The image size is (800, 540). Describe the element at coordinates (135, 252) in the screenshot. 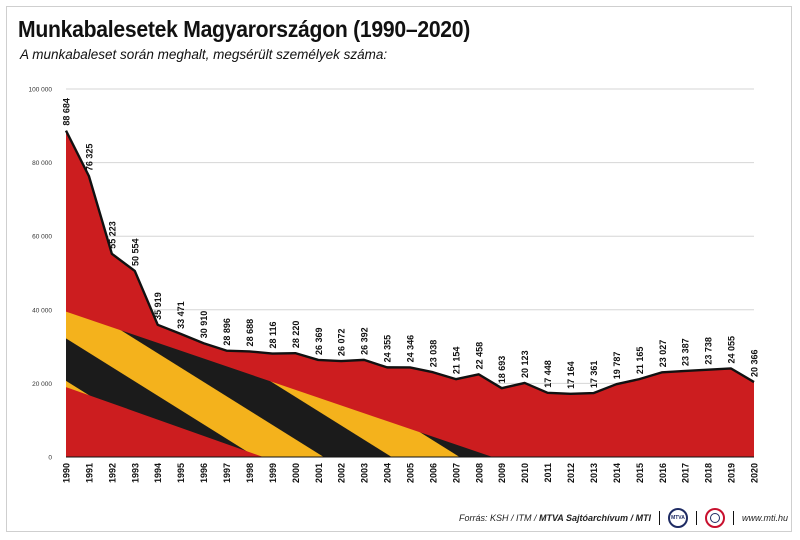

I see `data-label: 50 554` at that location.